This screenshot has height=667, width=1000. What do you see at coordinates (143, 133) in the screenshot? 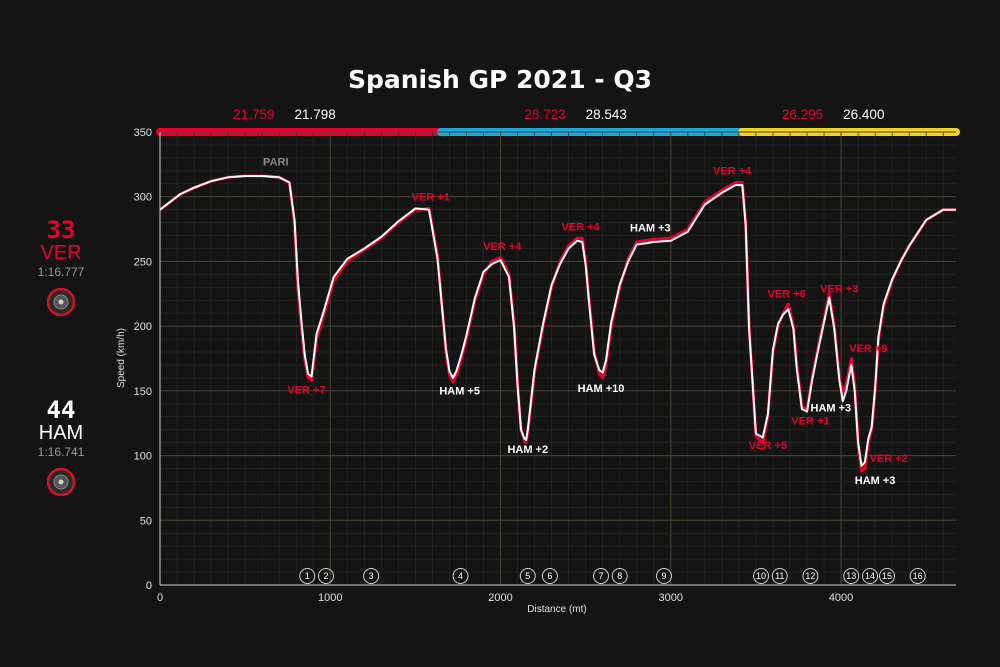
I see `y-tick-label: 350` at bounding box center [143, 133].